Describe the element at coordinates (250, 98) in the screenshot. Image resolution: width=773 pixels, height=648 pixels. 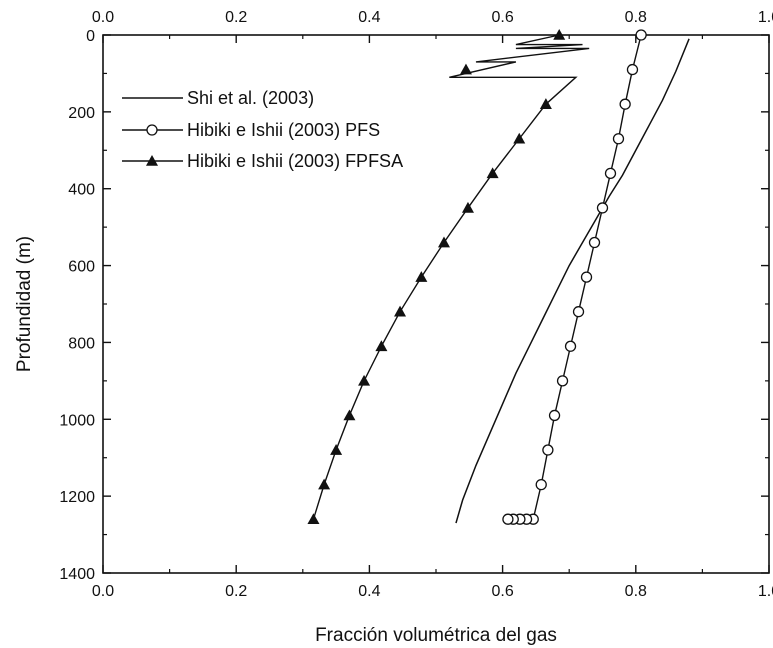
I see `legend-label: Shi et al. (2003)` at that location.